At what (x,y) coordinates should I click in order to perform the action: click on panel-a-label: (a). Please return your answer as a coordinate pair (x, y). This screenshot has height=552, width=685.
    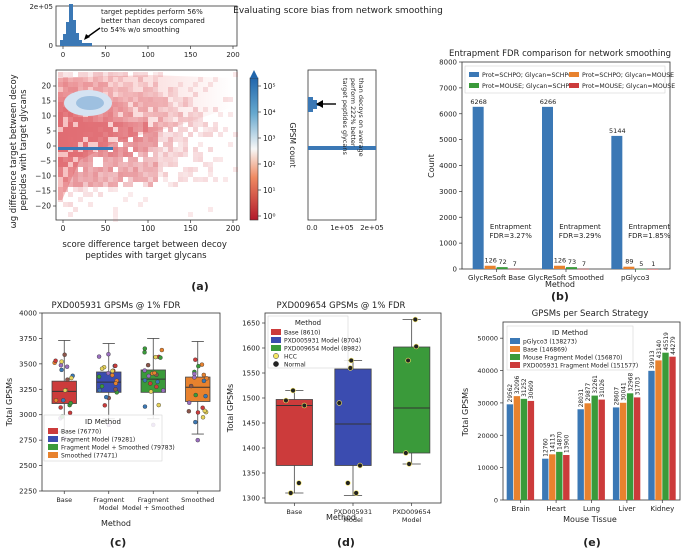
    Looking at the image, I should click on (199, 286).